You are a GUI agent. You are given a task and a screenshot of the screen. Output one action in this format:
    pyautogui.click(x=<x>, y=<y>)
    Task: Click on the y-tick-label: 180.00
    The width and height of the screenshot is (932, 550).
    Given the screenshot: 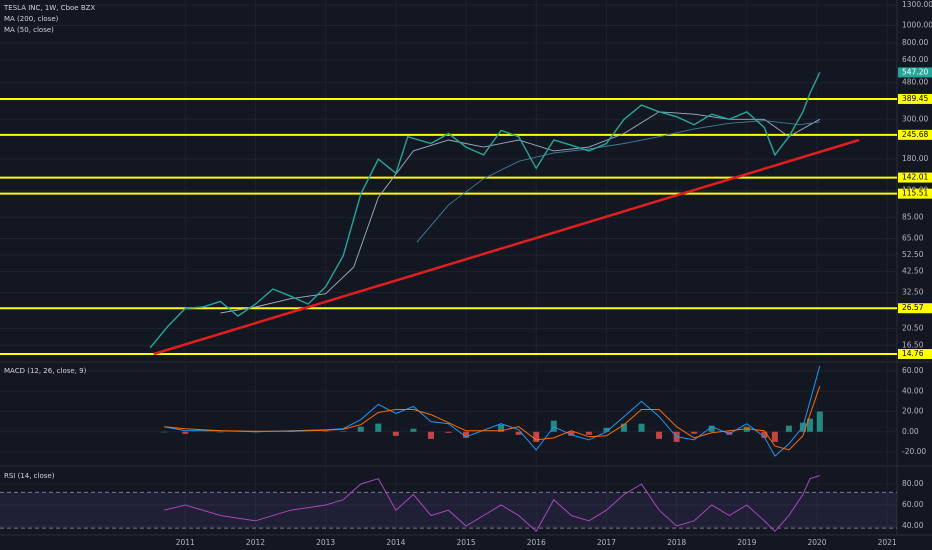 What is the action you would take?
    pyautogui.click(x=915, y=158)
    